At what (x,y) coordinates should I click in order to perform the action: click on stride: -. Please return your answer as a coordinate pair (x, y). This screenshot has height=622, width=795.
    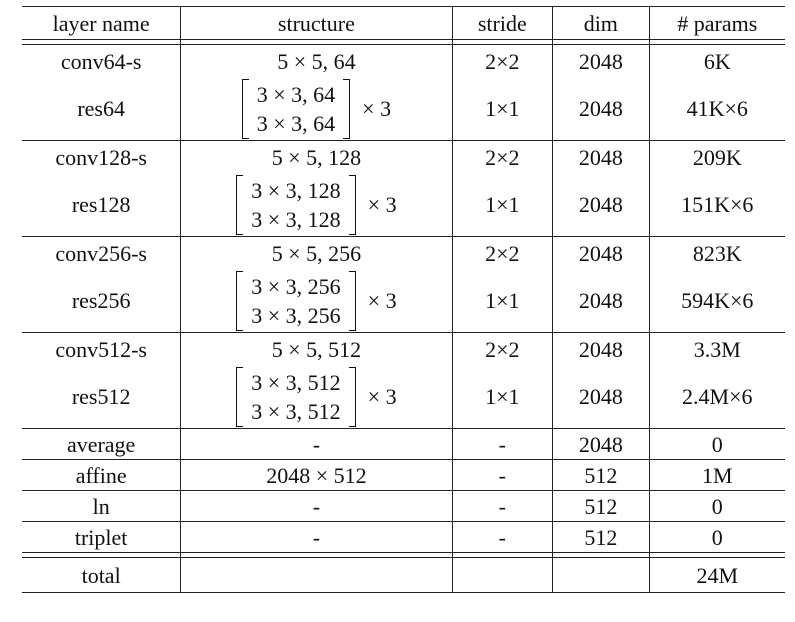
    Looking at the image, I should click on (502, 444).